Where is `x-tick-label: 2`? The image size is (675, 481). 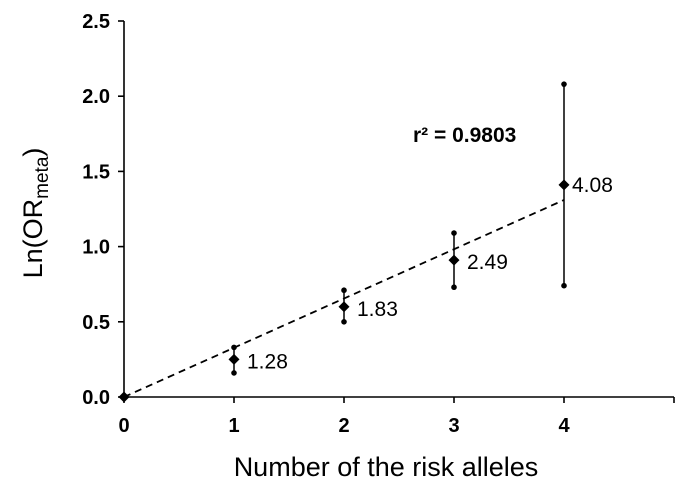 x-tick-label: 2 is located at coordinates (343, 426).